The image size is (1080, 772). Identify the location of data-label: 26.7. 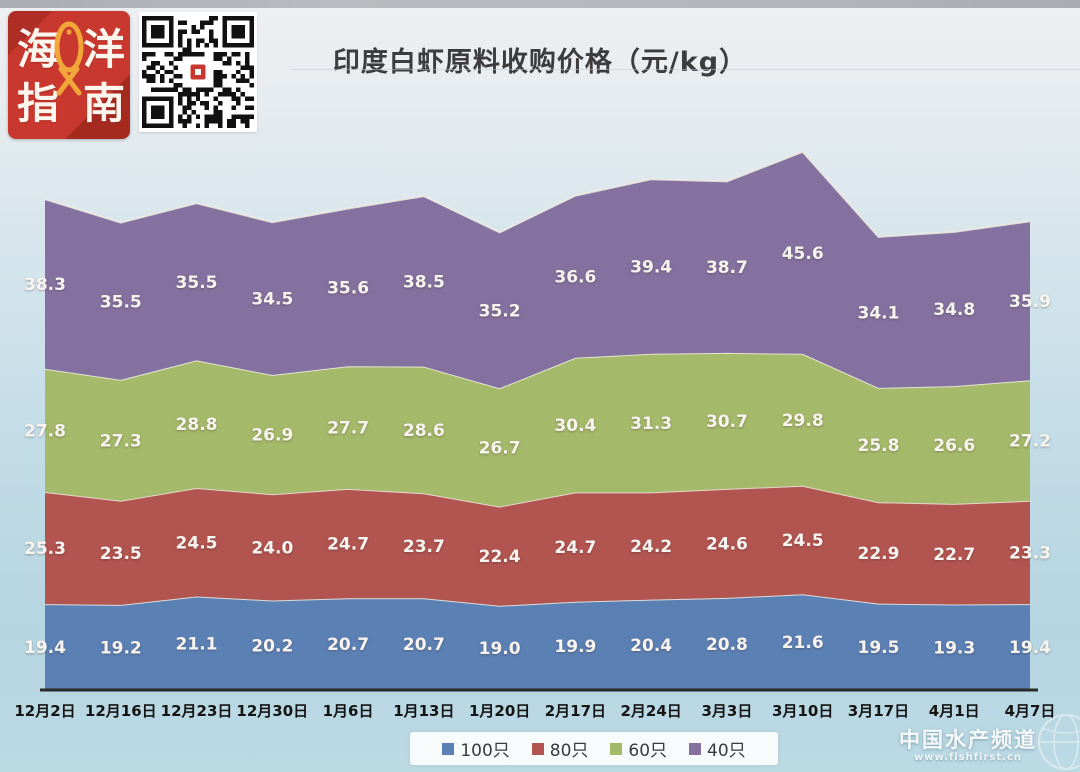
(500, 448).